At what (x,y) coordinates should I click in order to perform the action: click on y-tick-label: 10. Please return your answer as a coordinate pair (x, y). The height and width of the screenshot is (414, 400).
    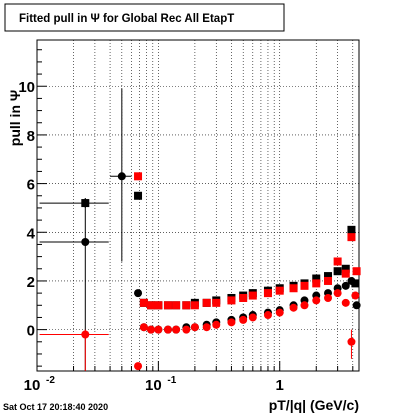
    Looking at the image, I should click on (26, 87).